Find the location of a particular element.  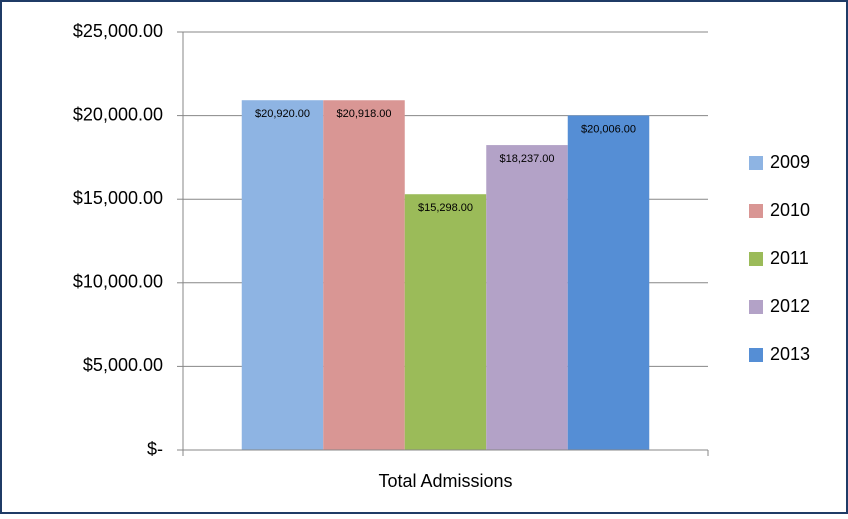

y-tick-label: $10,000.00 is located at coordinates (118, 282).